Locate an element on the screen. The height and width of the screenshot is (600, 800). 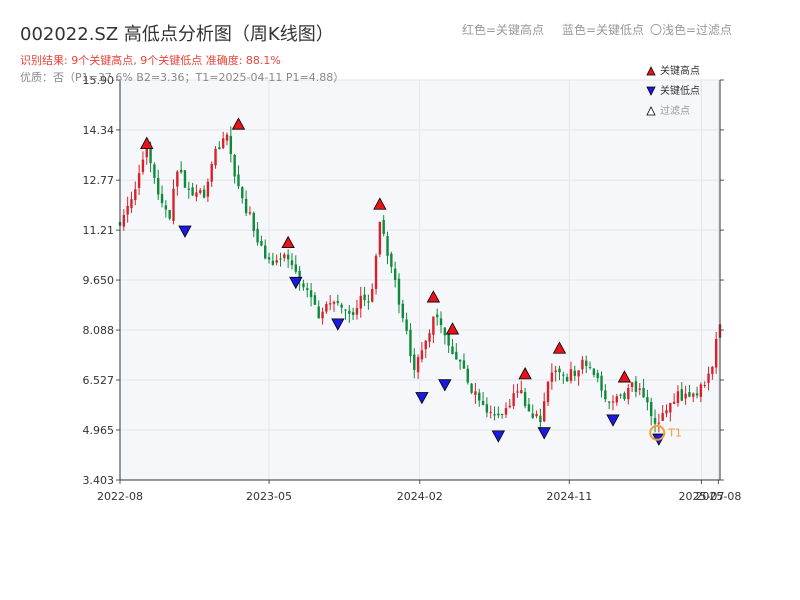
hint-blue-low: 蓝色=关键低点 is located at coordinates (603, 30).